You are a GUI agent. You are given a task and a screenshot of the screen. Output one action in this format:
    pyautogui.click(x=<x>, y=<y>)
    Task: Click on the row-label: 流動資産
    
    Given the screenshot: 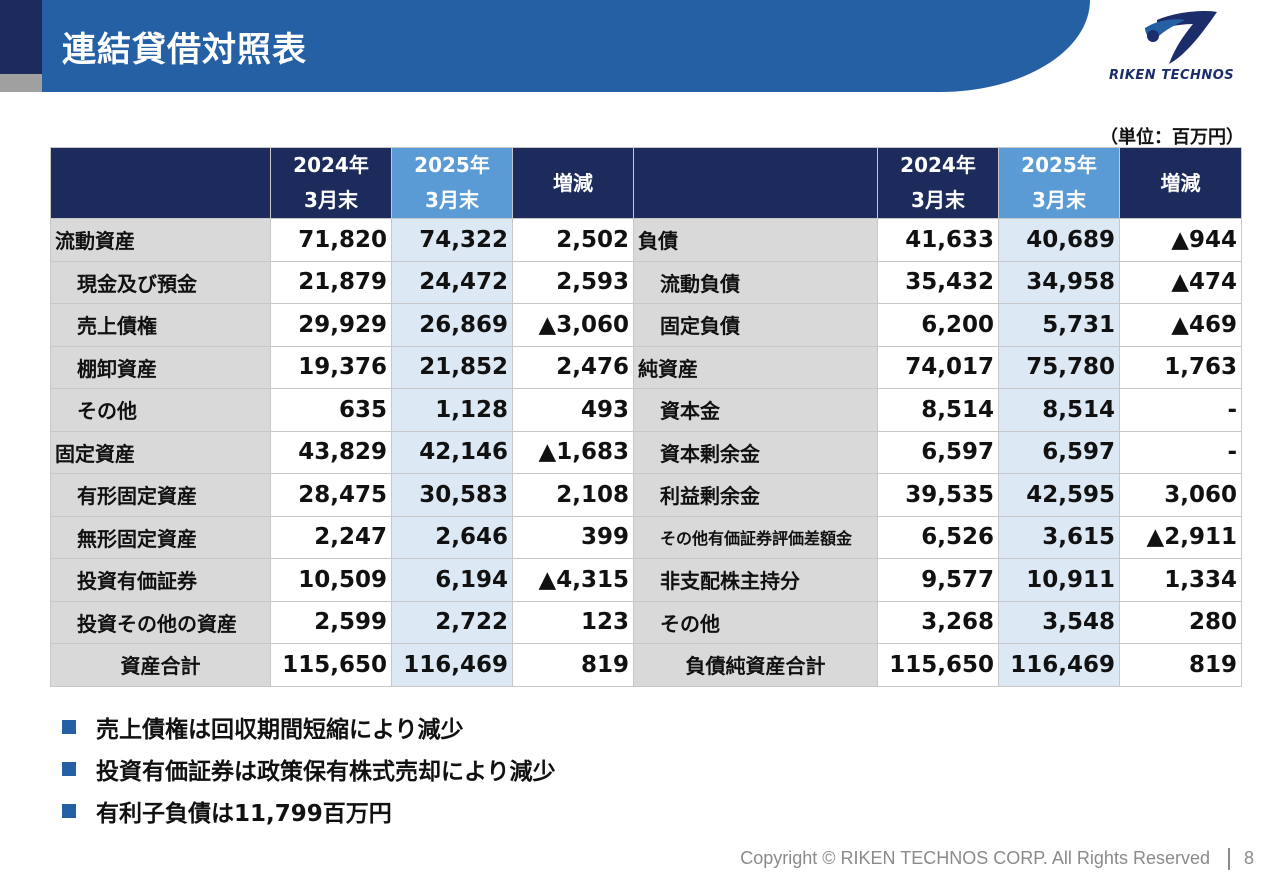 What is the action you would take?
    pyautogui.click(x=160, y=240)
    